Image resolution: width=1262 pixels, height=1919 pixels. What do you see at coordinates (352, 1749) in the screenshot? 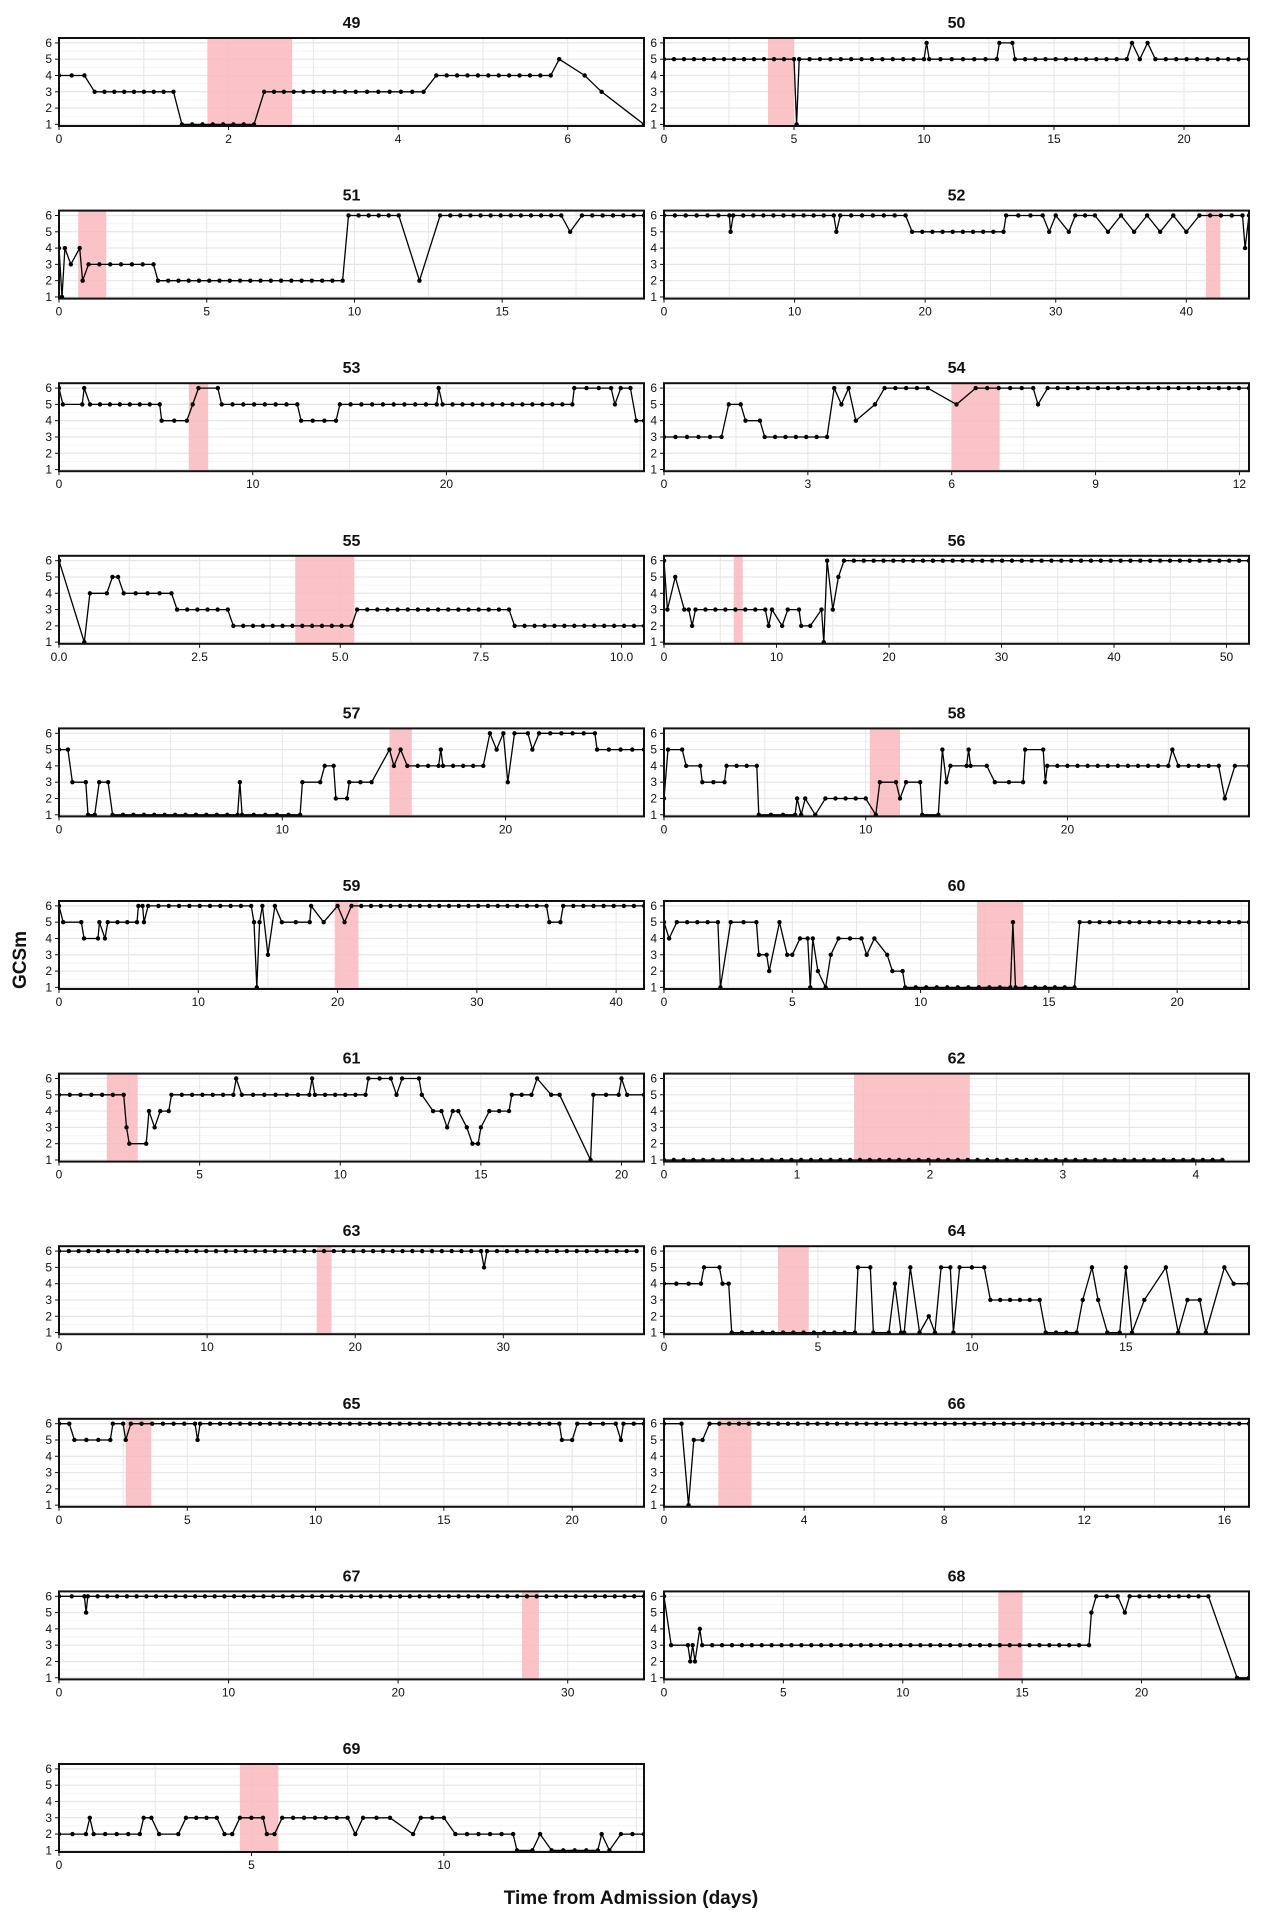
I see `facet-title: 69` at bounding box center [352, 1749].